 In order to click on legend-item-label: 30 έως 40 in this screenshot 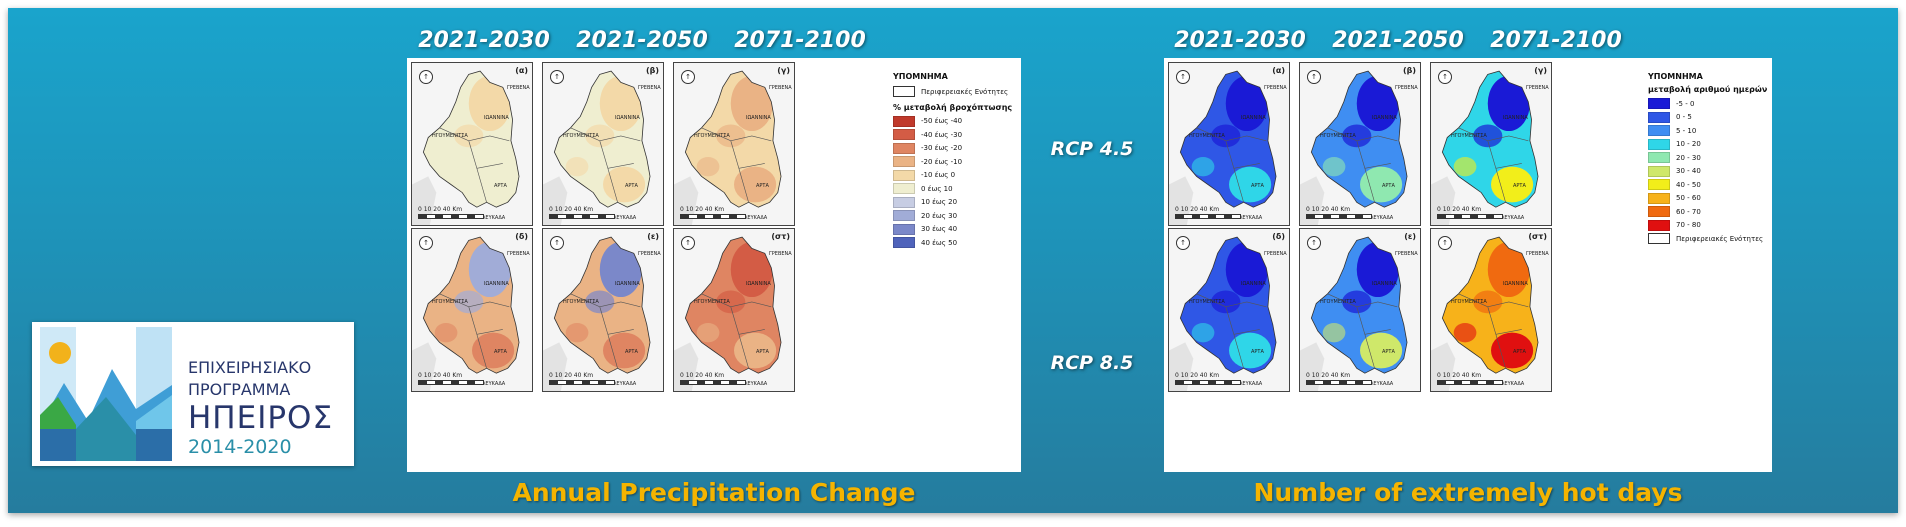, I will do `click(939, 229)`.